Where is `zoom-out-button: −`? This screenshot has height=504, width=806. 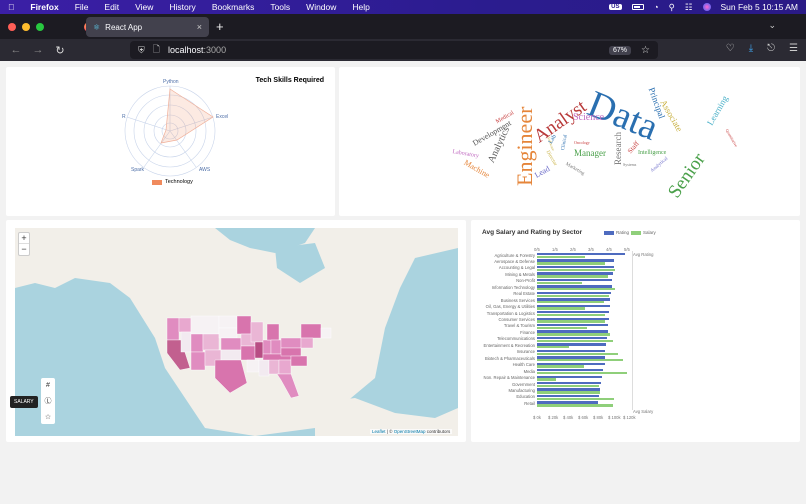
zoom-out-button: − is located at coordinates (24, 249).